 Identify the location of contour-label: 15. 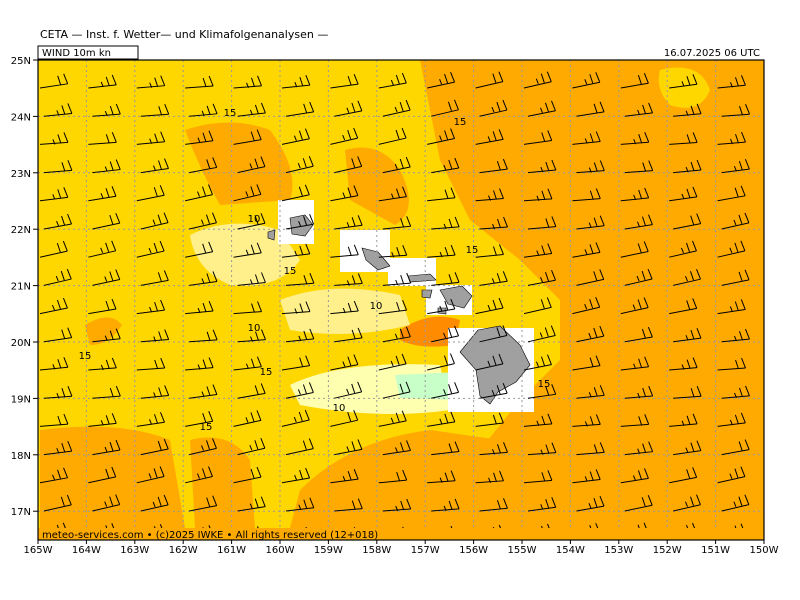
(85, 356).